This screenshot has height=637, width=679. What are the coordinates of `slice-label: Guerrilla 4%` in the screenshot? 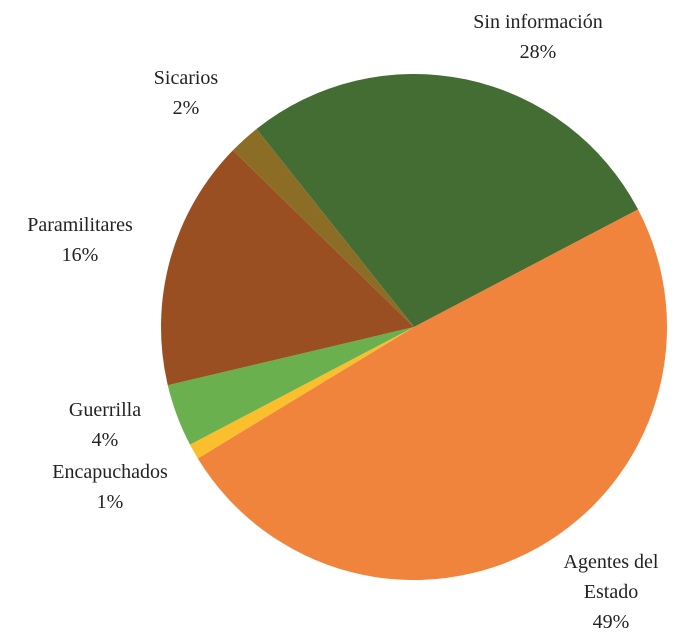 It's located at (105, 425).